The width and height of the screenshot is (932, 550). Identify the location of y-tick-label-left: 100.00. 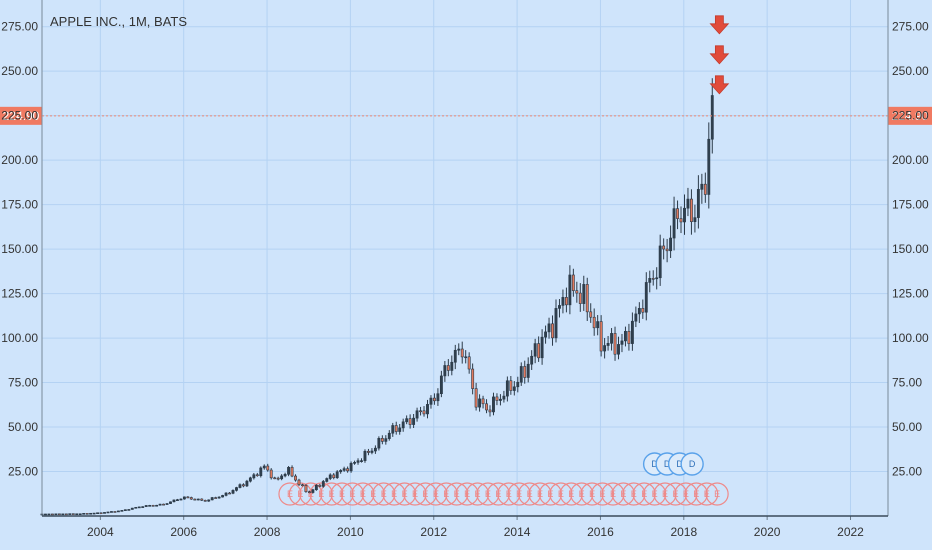
(19, 338).